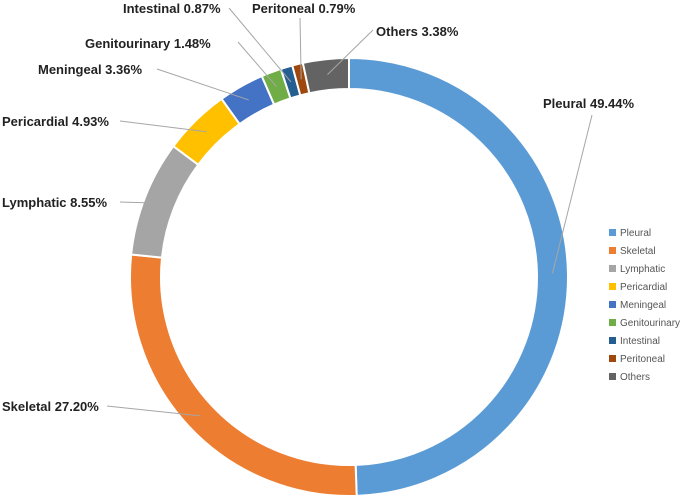  What do you see at coordinates (640, 341) in the screenshot?
I see `legend-label-intestinal: Intestinal` at bounding box center [640, 341].